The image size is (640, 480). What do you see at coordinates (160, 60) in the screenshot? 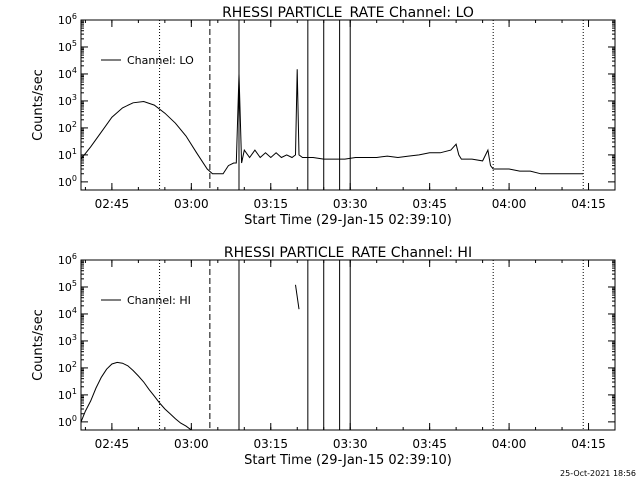
I see `lo-legend-label: Channel: LO` at bounding box center [160, 60].